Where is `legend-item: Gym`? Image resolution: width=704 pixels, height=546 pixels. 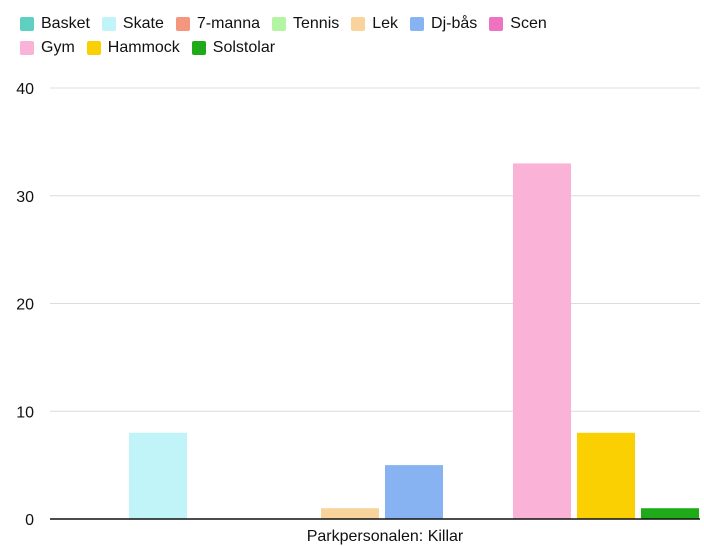 legend-item: Gym is located at coordinates (47, 48).